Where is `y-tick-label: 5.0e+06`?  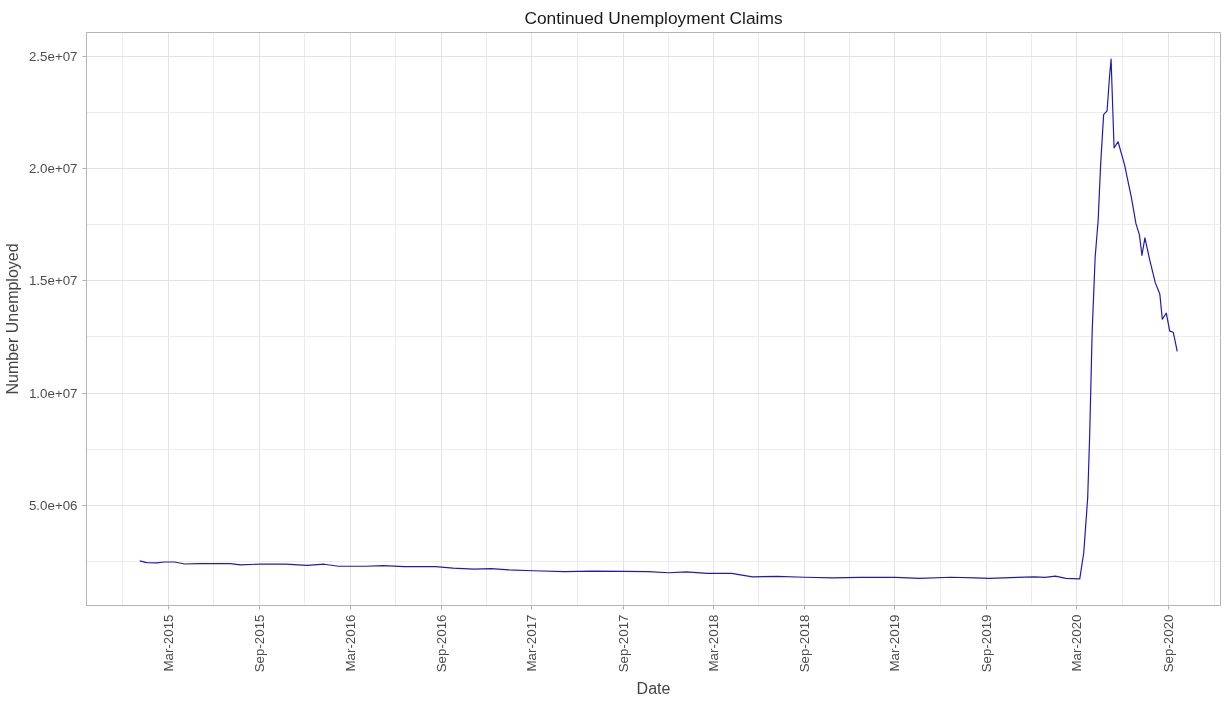
y-tick-label: 5.0e+06 is located at coordinates (53, 505).